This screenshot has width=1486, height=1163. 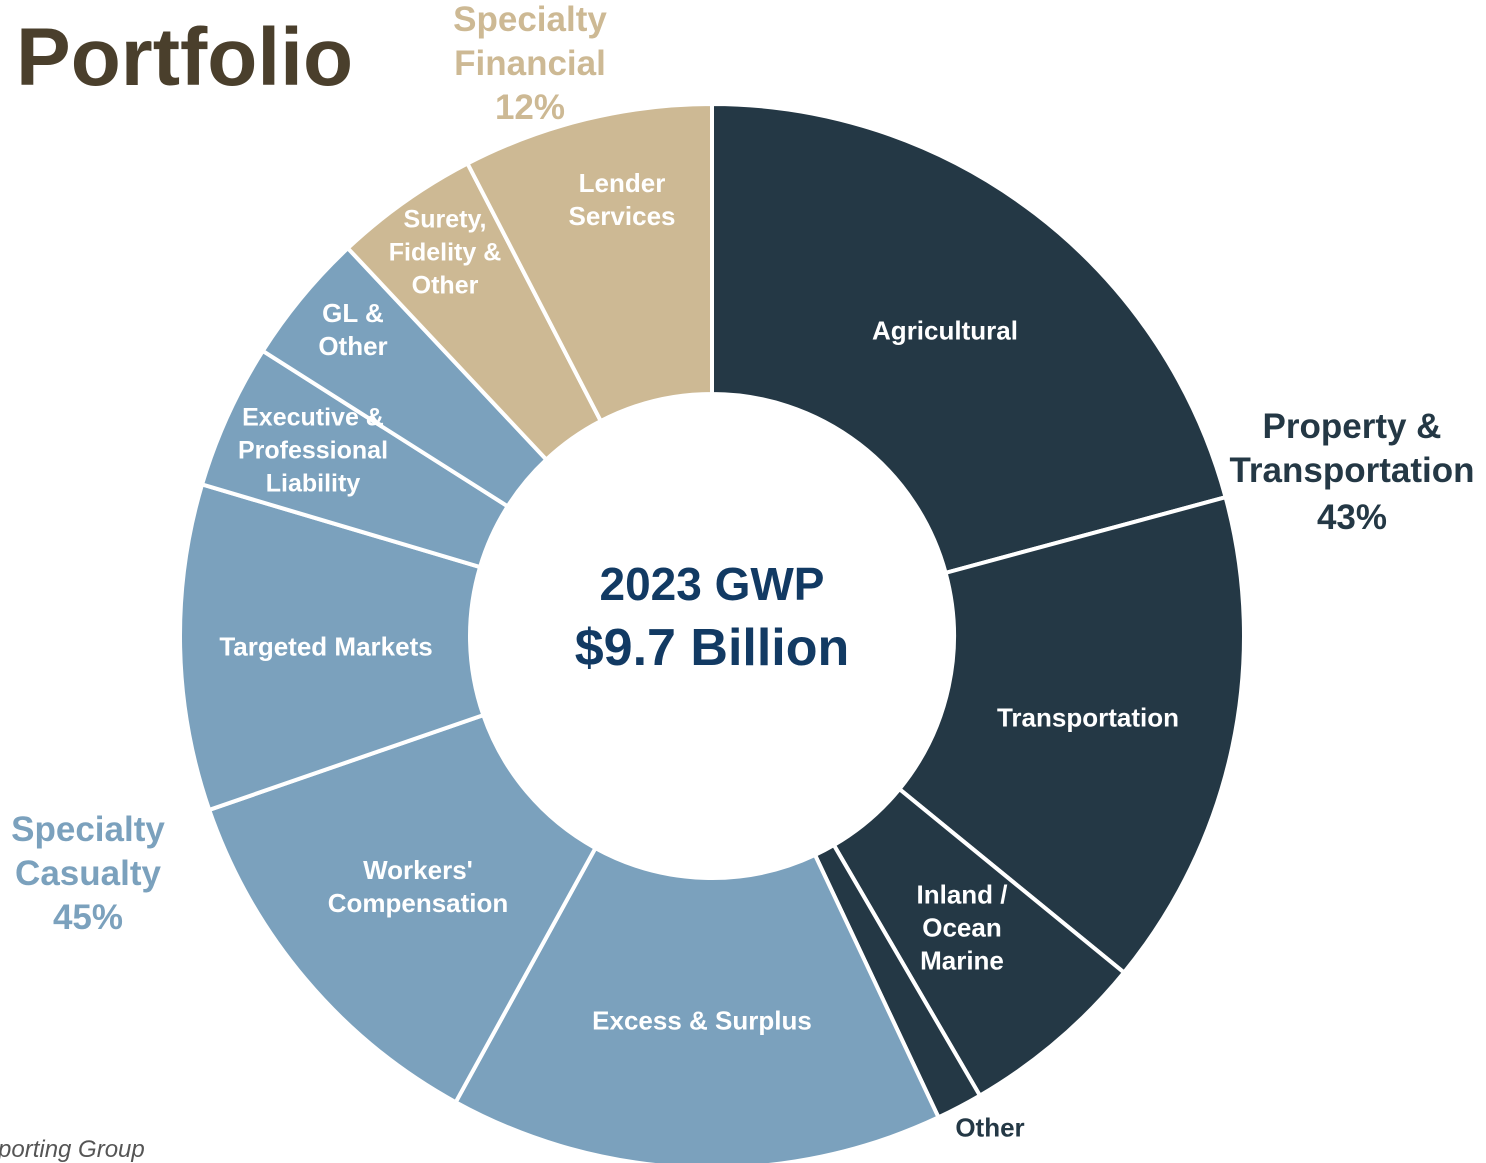 What do you see at coordinates (88, 917) in the screenshot?
I see `group-percent: 45%` at bounding box center [88, 917].